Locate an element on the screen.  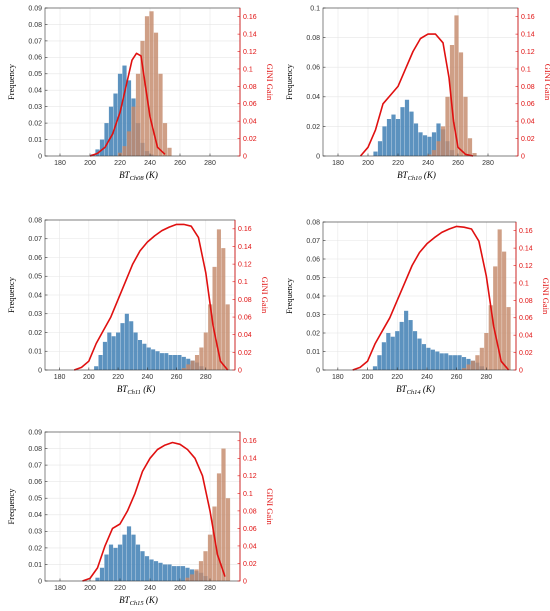
y-tick-label: 0 is located at coordinates (40, 156).